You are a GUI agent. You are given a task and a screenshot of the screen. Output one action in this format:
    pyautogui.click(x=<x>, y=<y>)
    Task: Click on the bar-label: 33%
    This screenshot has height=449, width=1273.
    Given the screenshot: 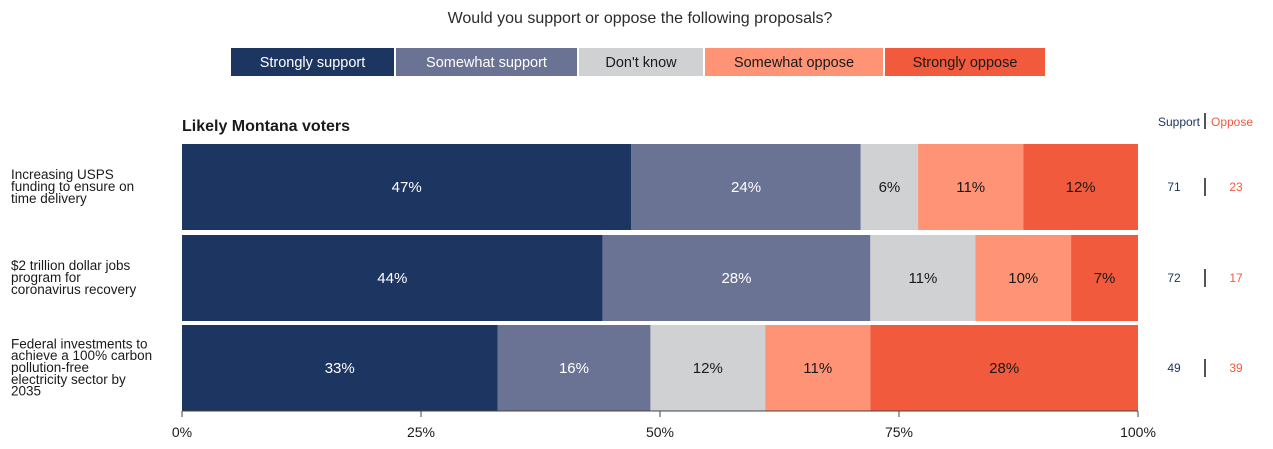 What is the action you would take?
    pyautogui.click(x=340, y=368)
    